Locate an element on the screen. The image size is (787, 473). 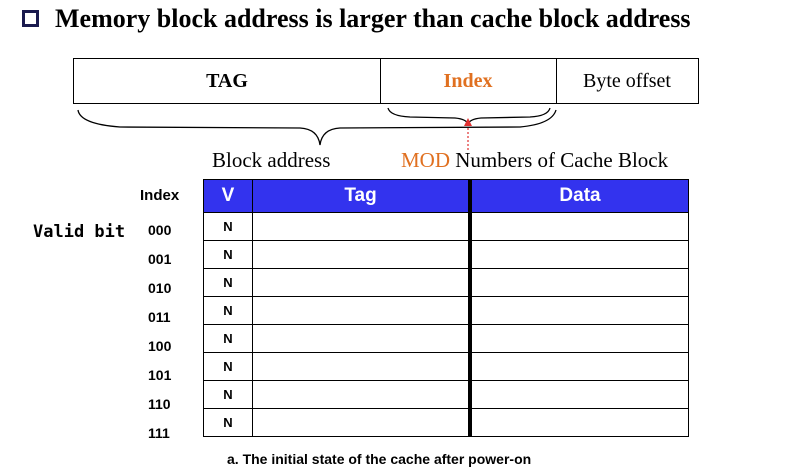
index-column-header: Index is located at coordinates (160, 195).